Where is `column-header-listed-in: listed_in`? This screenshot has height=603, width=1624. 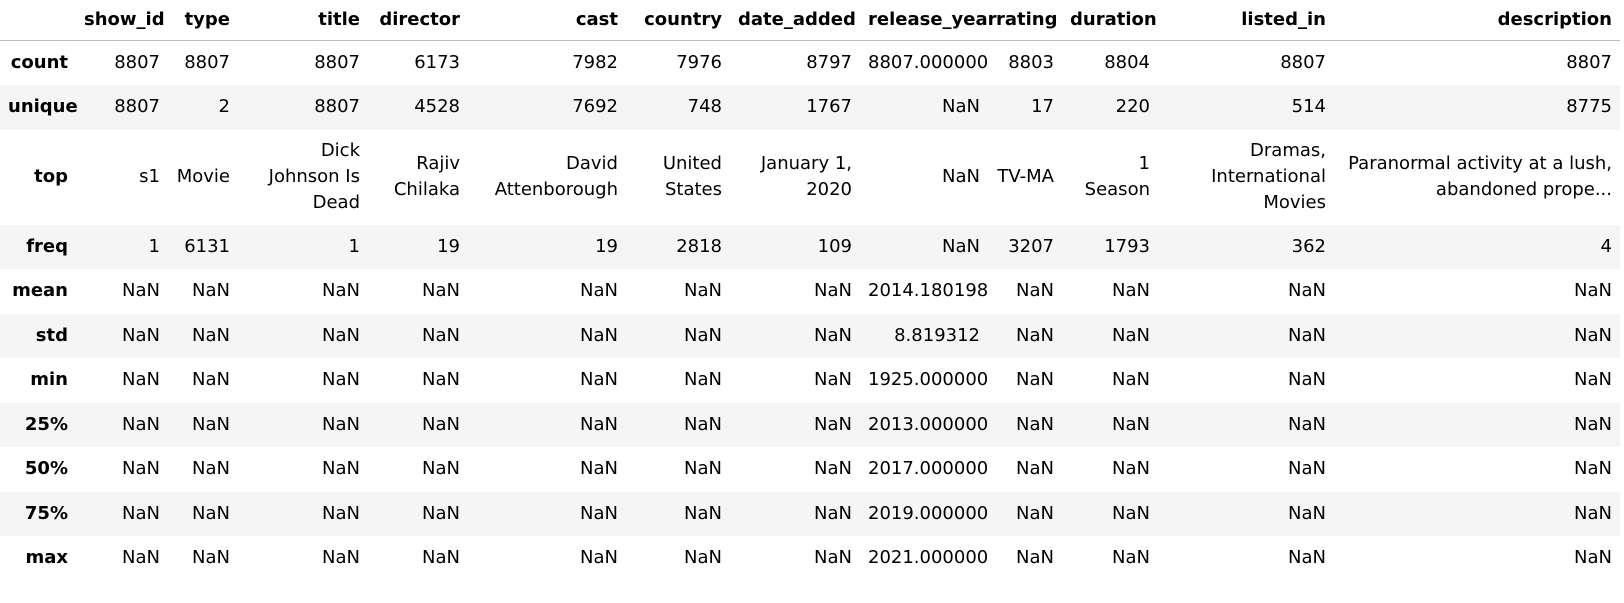 column-header-listed-in: listed_in is located at coordinates (1246, 20).